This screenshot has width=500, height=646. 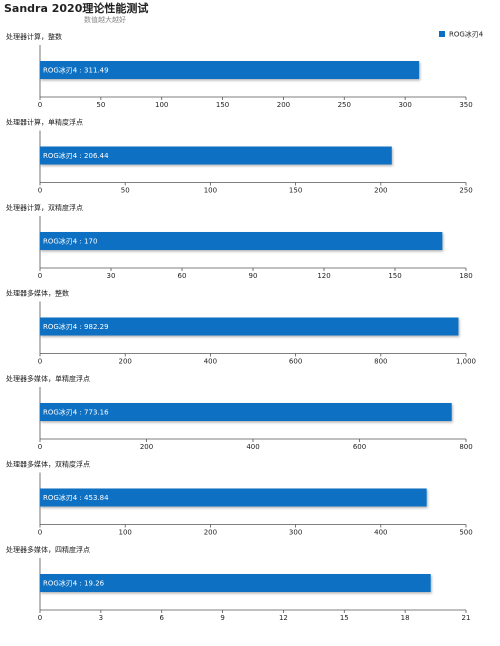 I want to click on bar-label: ROG冰刃4 : 453.84, so click(x=76, y=497).